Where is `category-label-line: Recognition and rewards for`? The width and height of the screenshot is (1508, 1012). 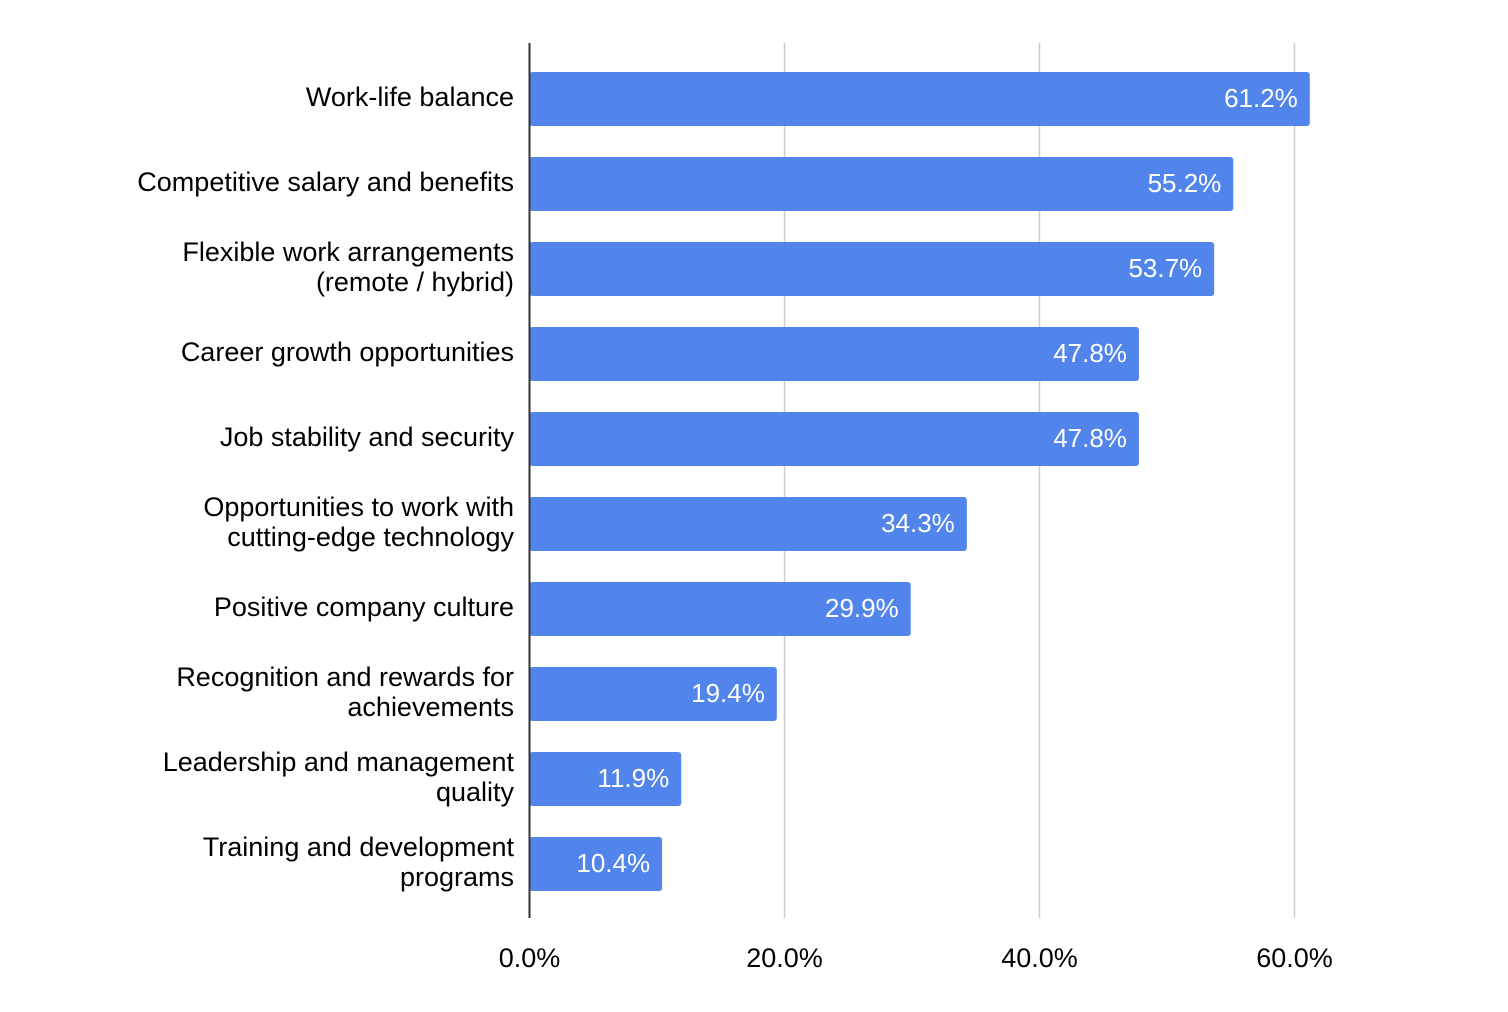 category-label-line: Recognition and rewards for is located at coordinates (345, 677).